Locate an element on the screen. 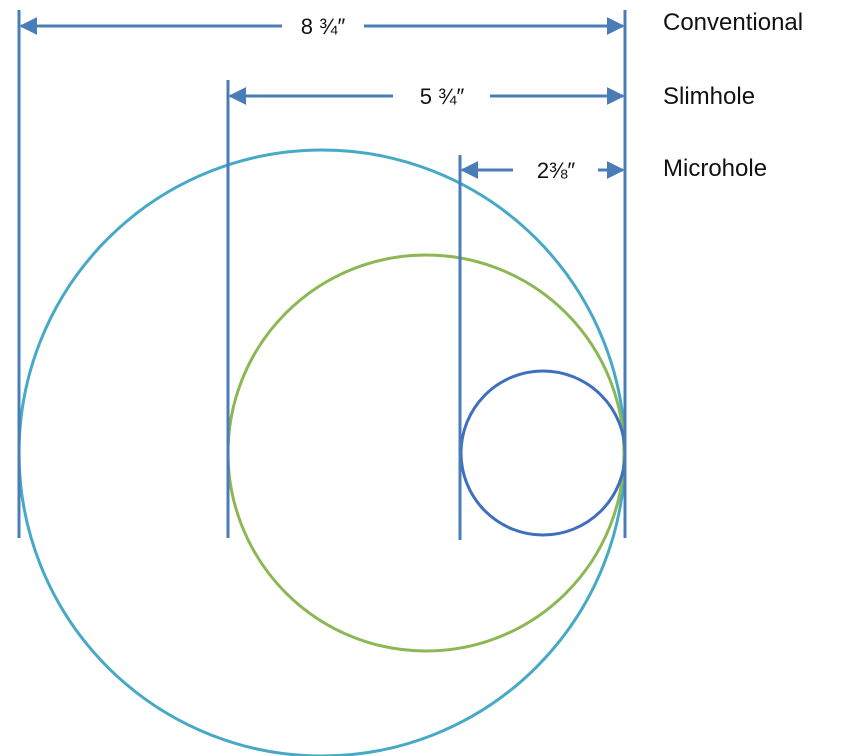 The width and height of the screenshot is (842, 756). slimhole-name-label: Slimhole is located at coordinates (709, 96).